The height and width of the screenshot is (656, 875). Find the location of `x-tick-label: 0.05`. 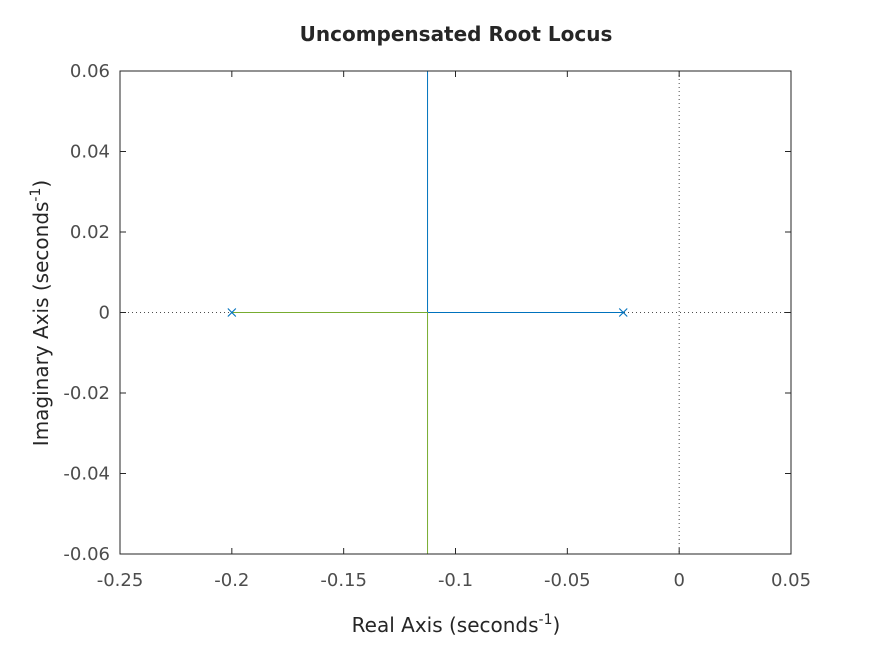

x-tick-label: 0.05 is located at coordinates (791, 580).